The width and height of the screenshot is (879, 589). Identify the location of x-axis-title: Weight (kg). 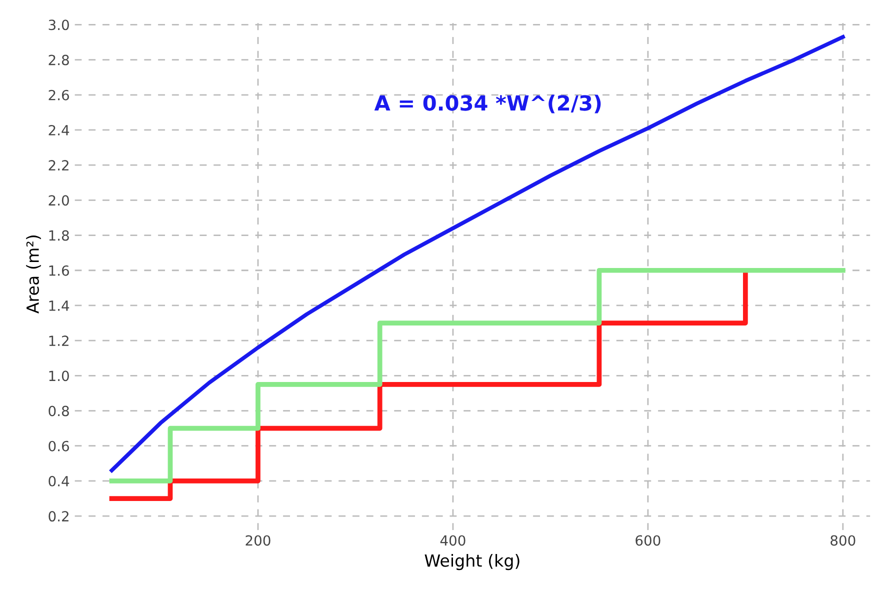
(472, 562).